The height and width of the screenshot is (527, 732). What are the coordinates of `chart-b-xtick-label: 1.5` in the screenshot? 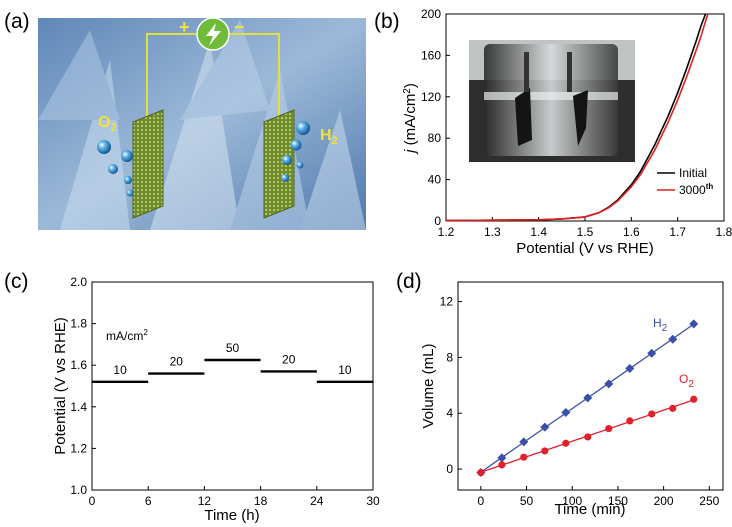 It's located at (585, 232).